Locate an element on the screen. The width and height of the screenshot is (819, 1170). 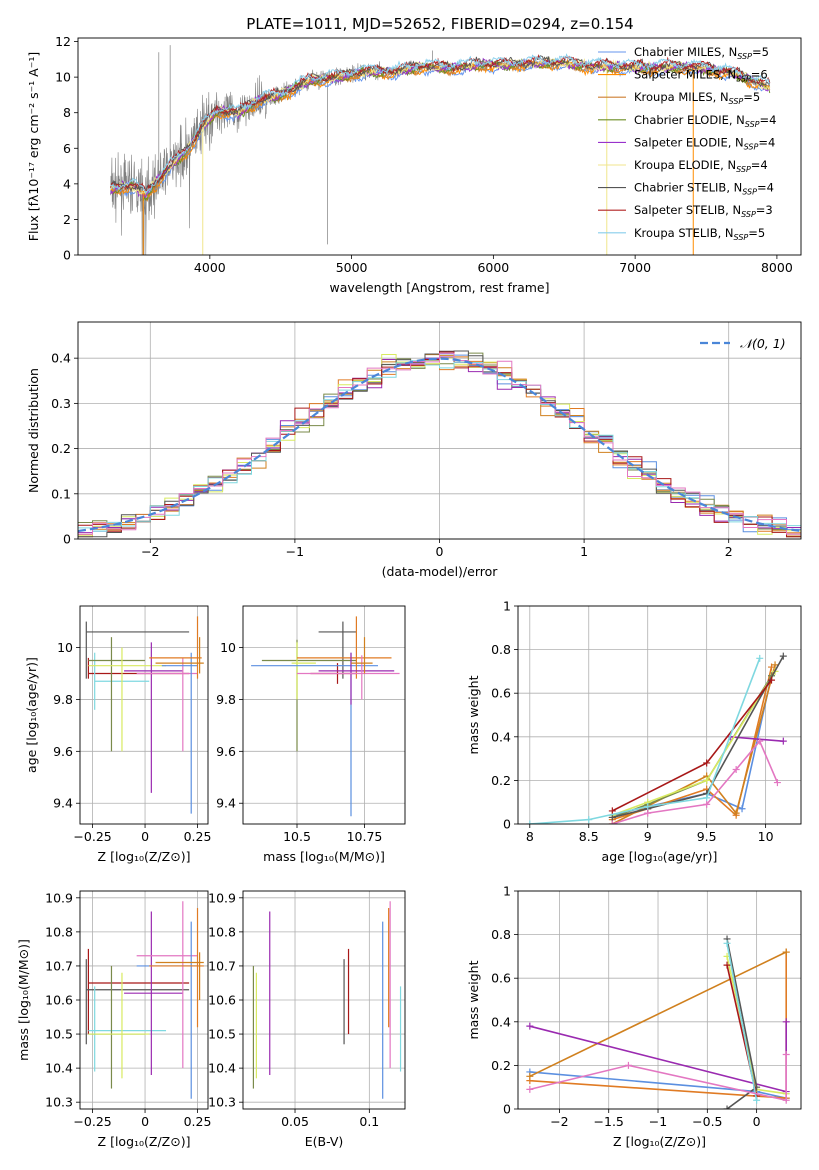
y-tick-label: 0.6 is located at coordinates (501, 693).